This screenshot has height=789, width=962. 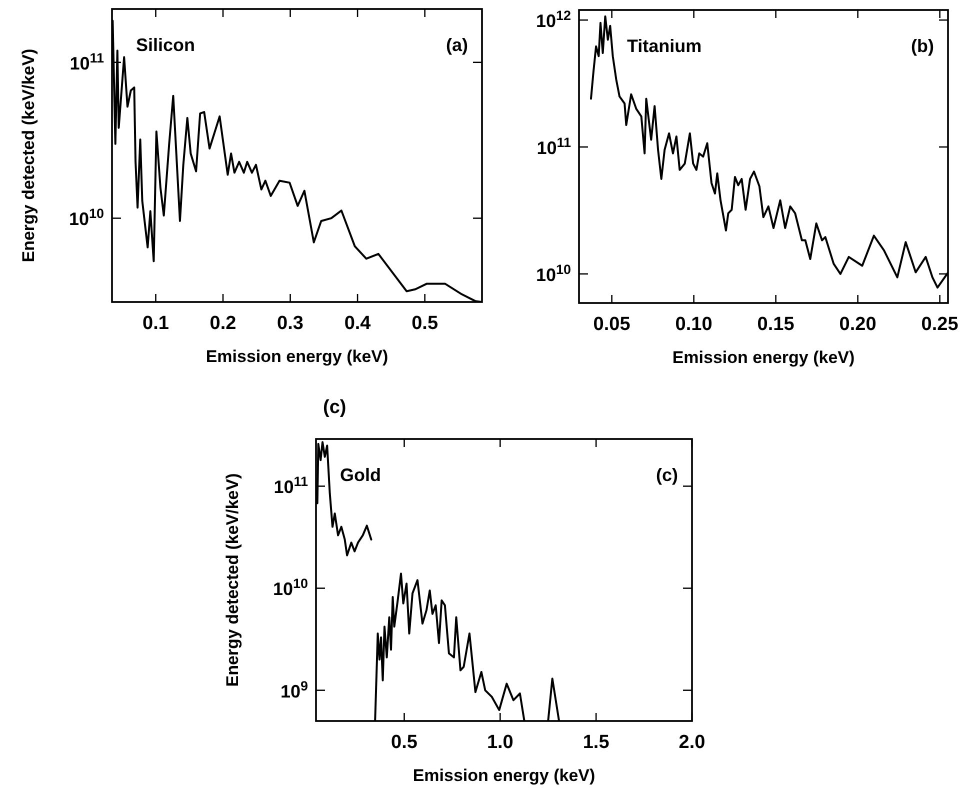 What do you see at coordinates (294, 690) in the screenshot?
I see `y-tick-label: 10$^{9}$` at bounding box center [294, 690].